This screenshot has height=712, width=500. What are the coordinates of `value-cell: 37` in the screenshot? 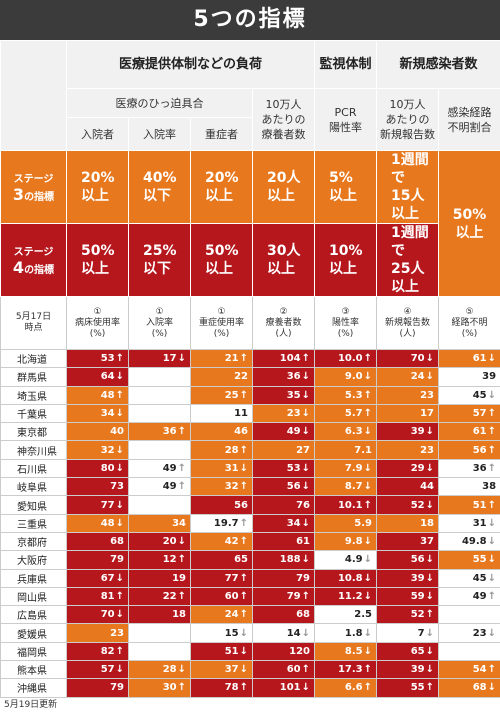 It's located at (408, 541).